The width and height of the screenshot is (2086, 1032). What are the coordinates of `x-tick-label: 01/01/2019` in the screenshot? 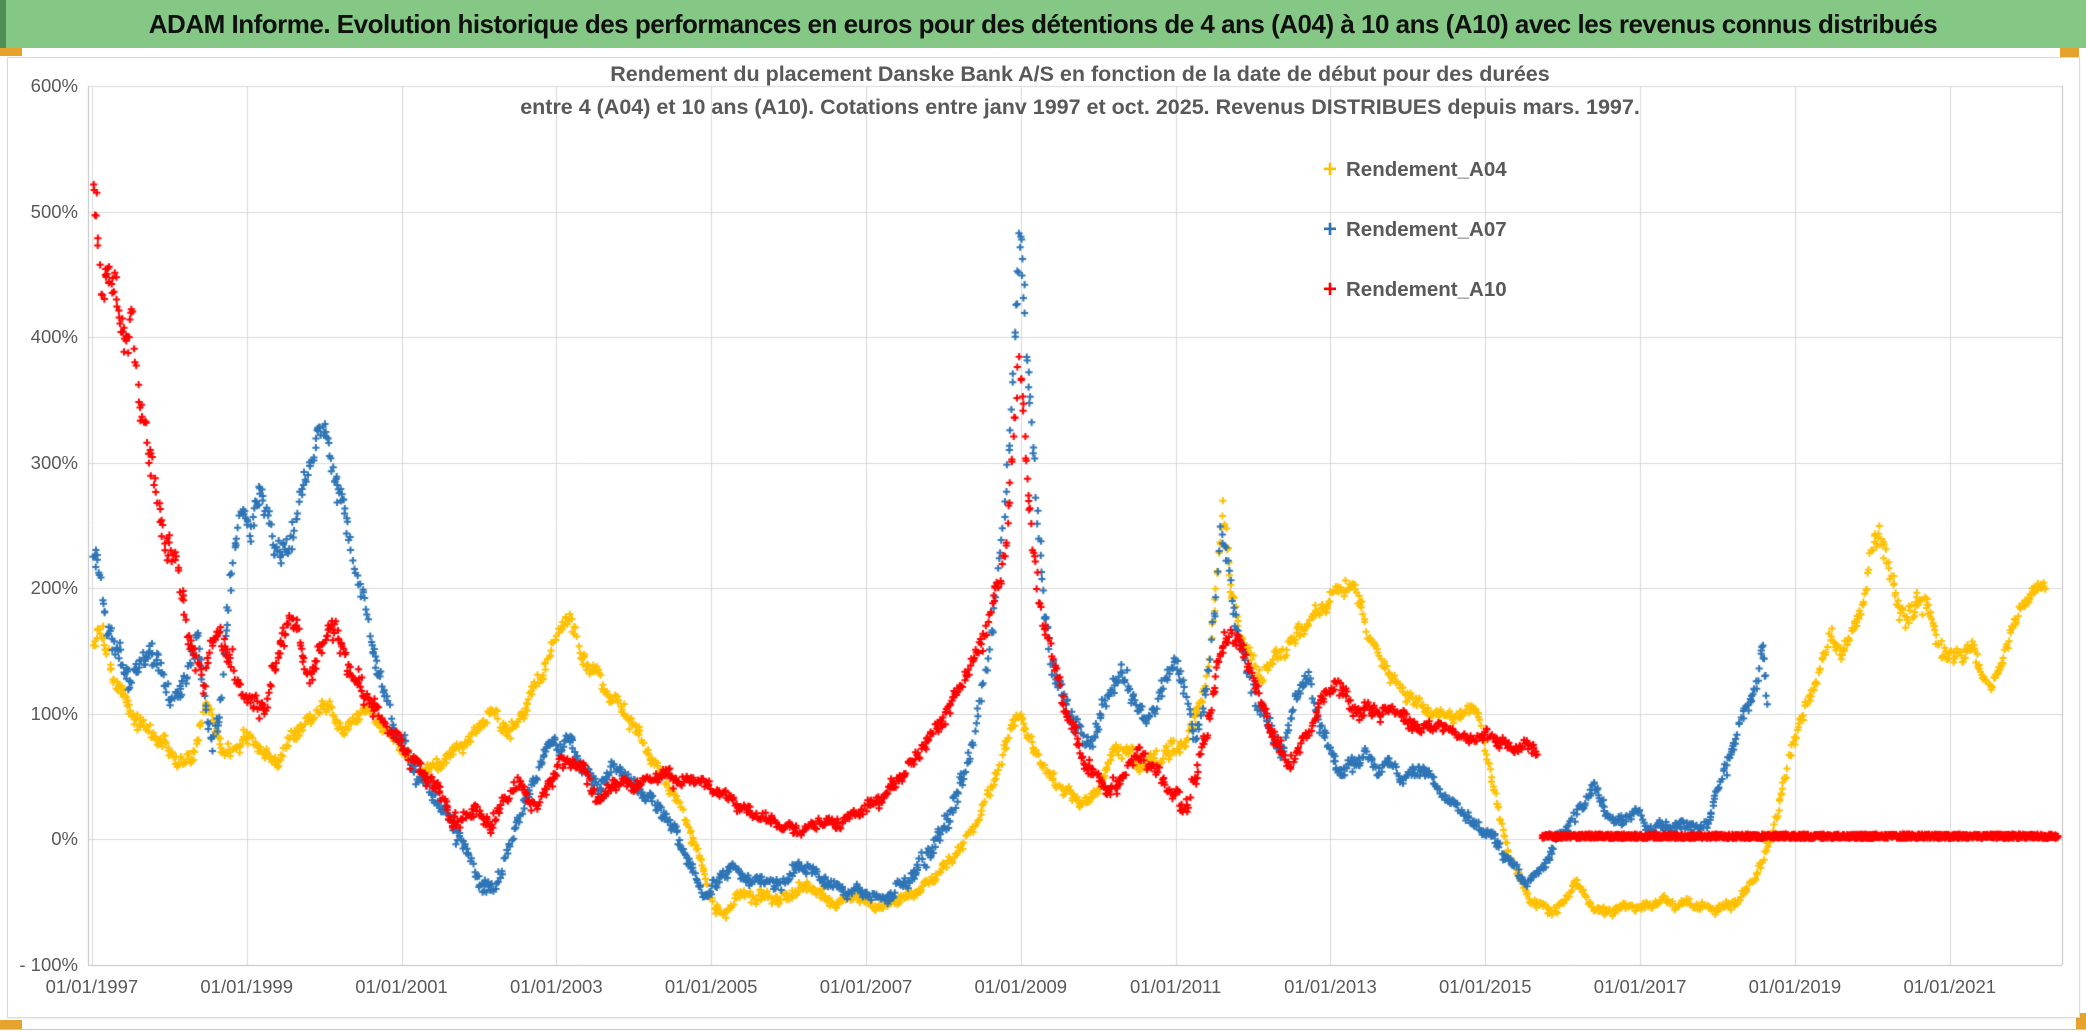 It's located at (1795, 986).